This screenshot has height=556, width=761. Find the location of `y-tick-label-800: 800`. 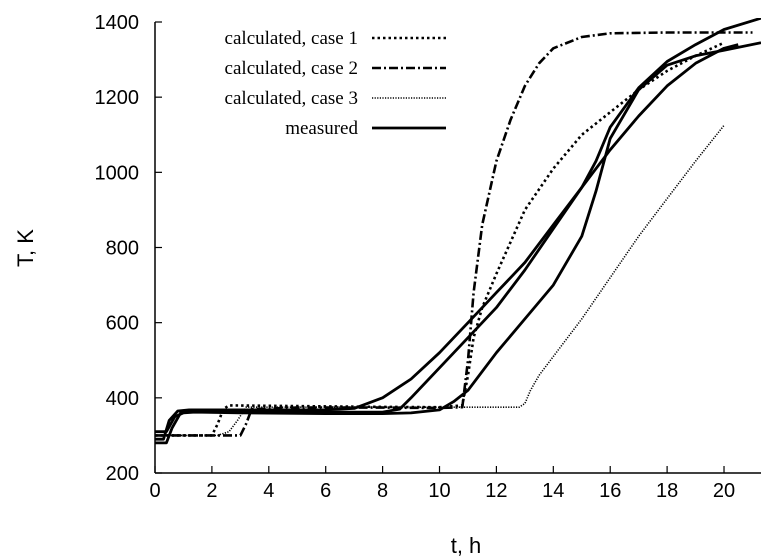

y-tick-label-800: 800 is located at coordinates (122, 249).